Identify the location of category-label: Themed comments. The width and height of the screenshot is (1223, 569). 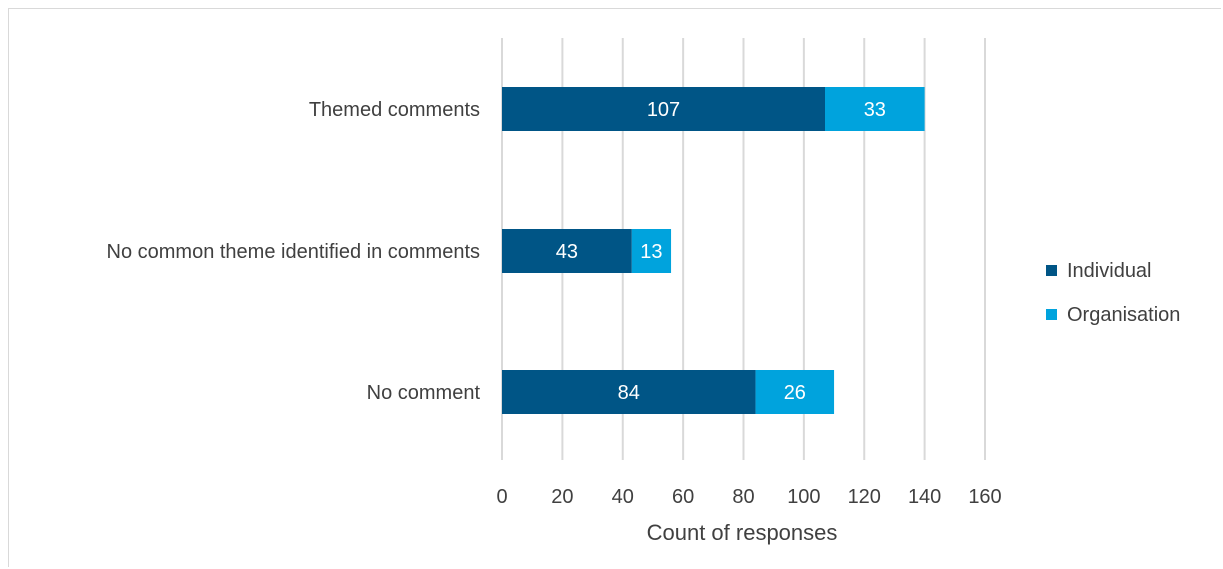
(394, 110).